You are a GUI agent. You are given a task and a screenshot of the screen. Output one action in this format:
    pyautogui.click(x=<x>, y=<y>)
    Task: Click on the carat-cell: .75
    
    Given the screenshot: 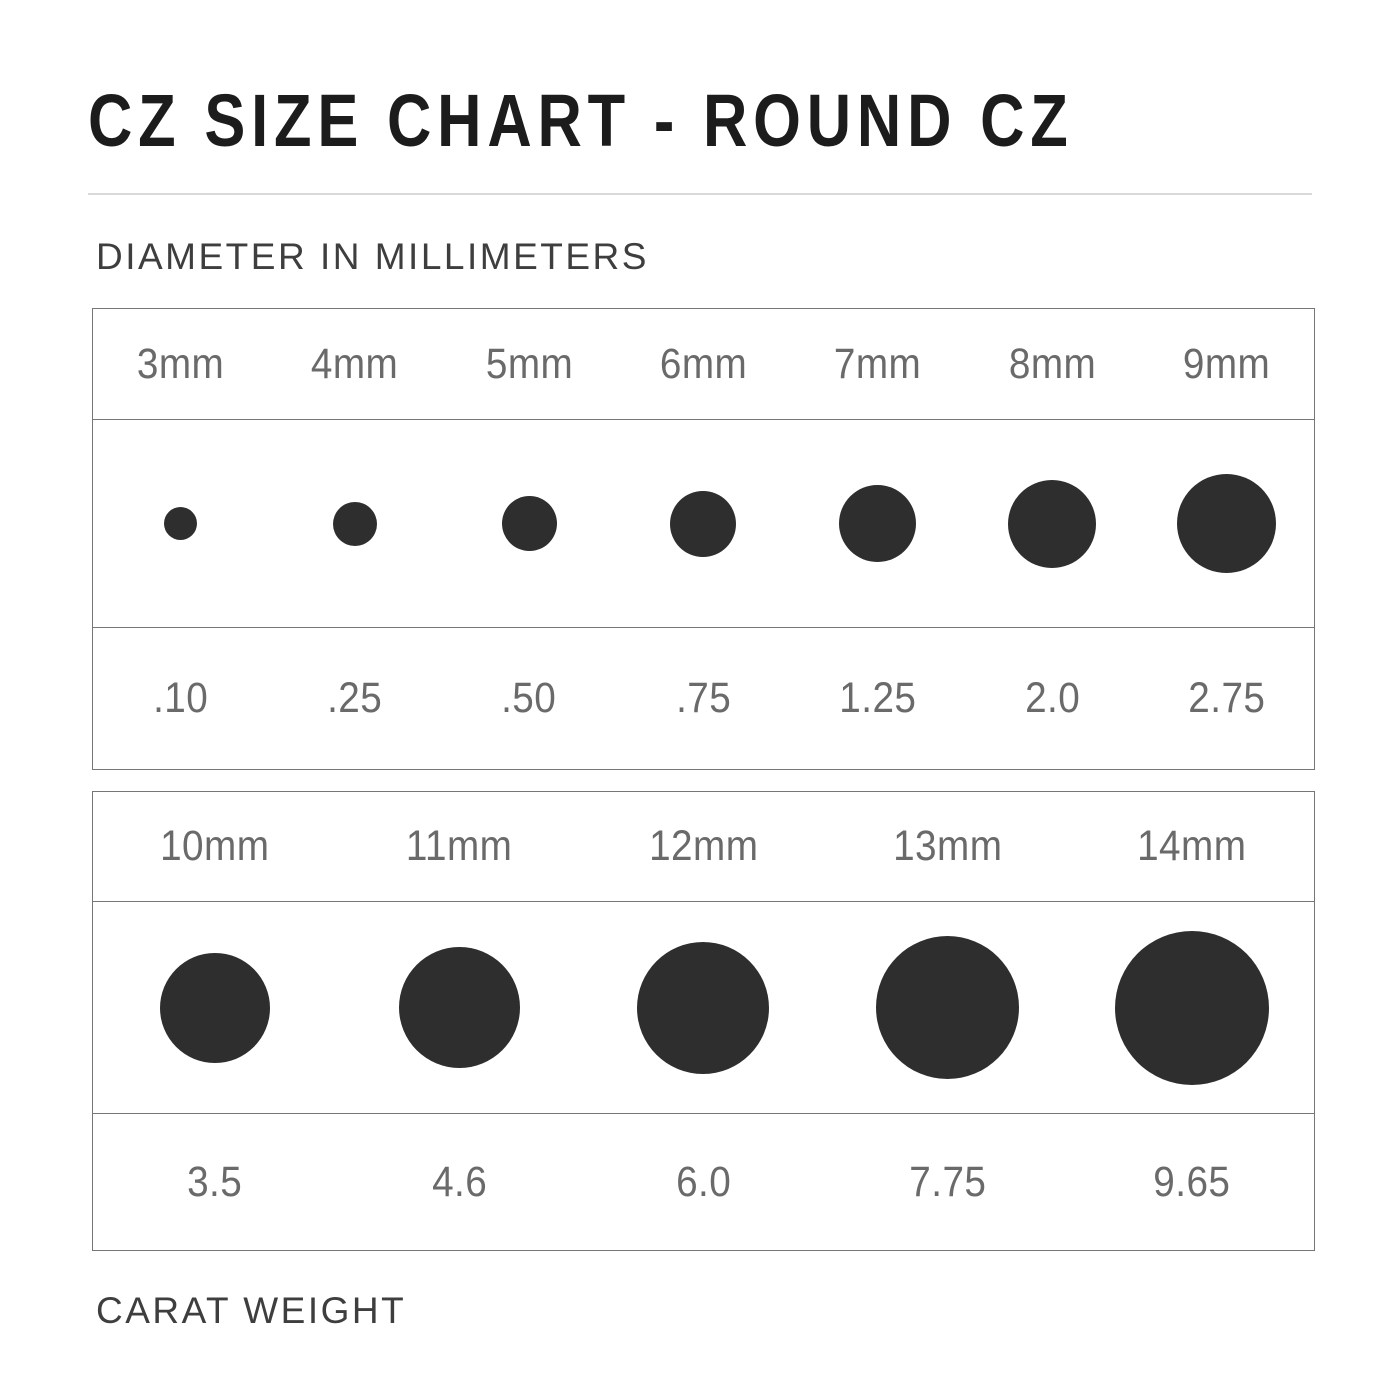 What is the action you would take?
    pyautogui.click(x=703, y=698)
    